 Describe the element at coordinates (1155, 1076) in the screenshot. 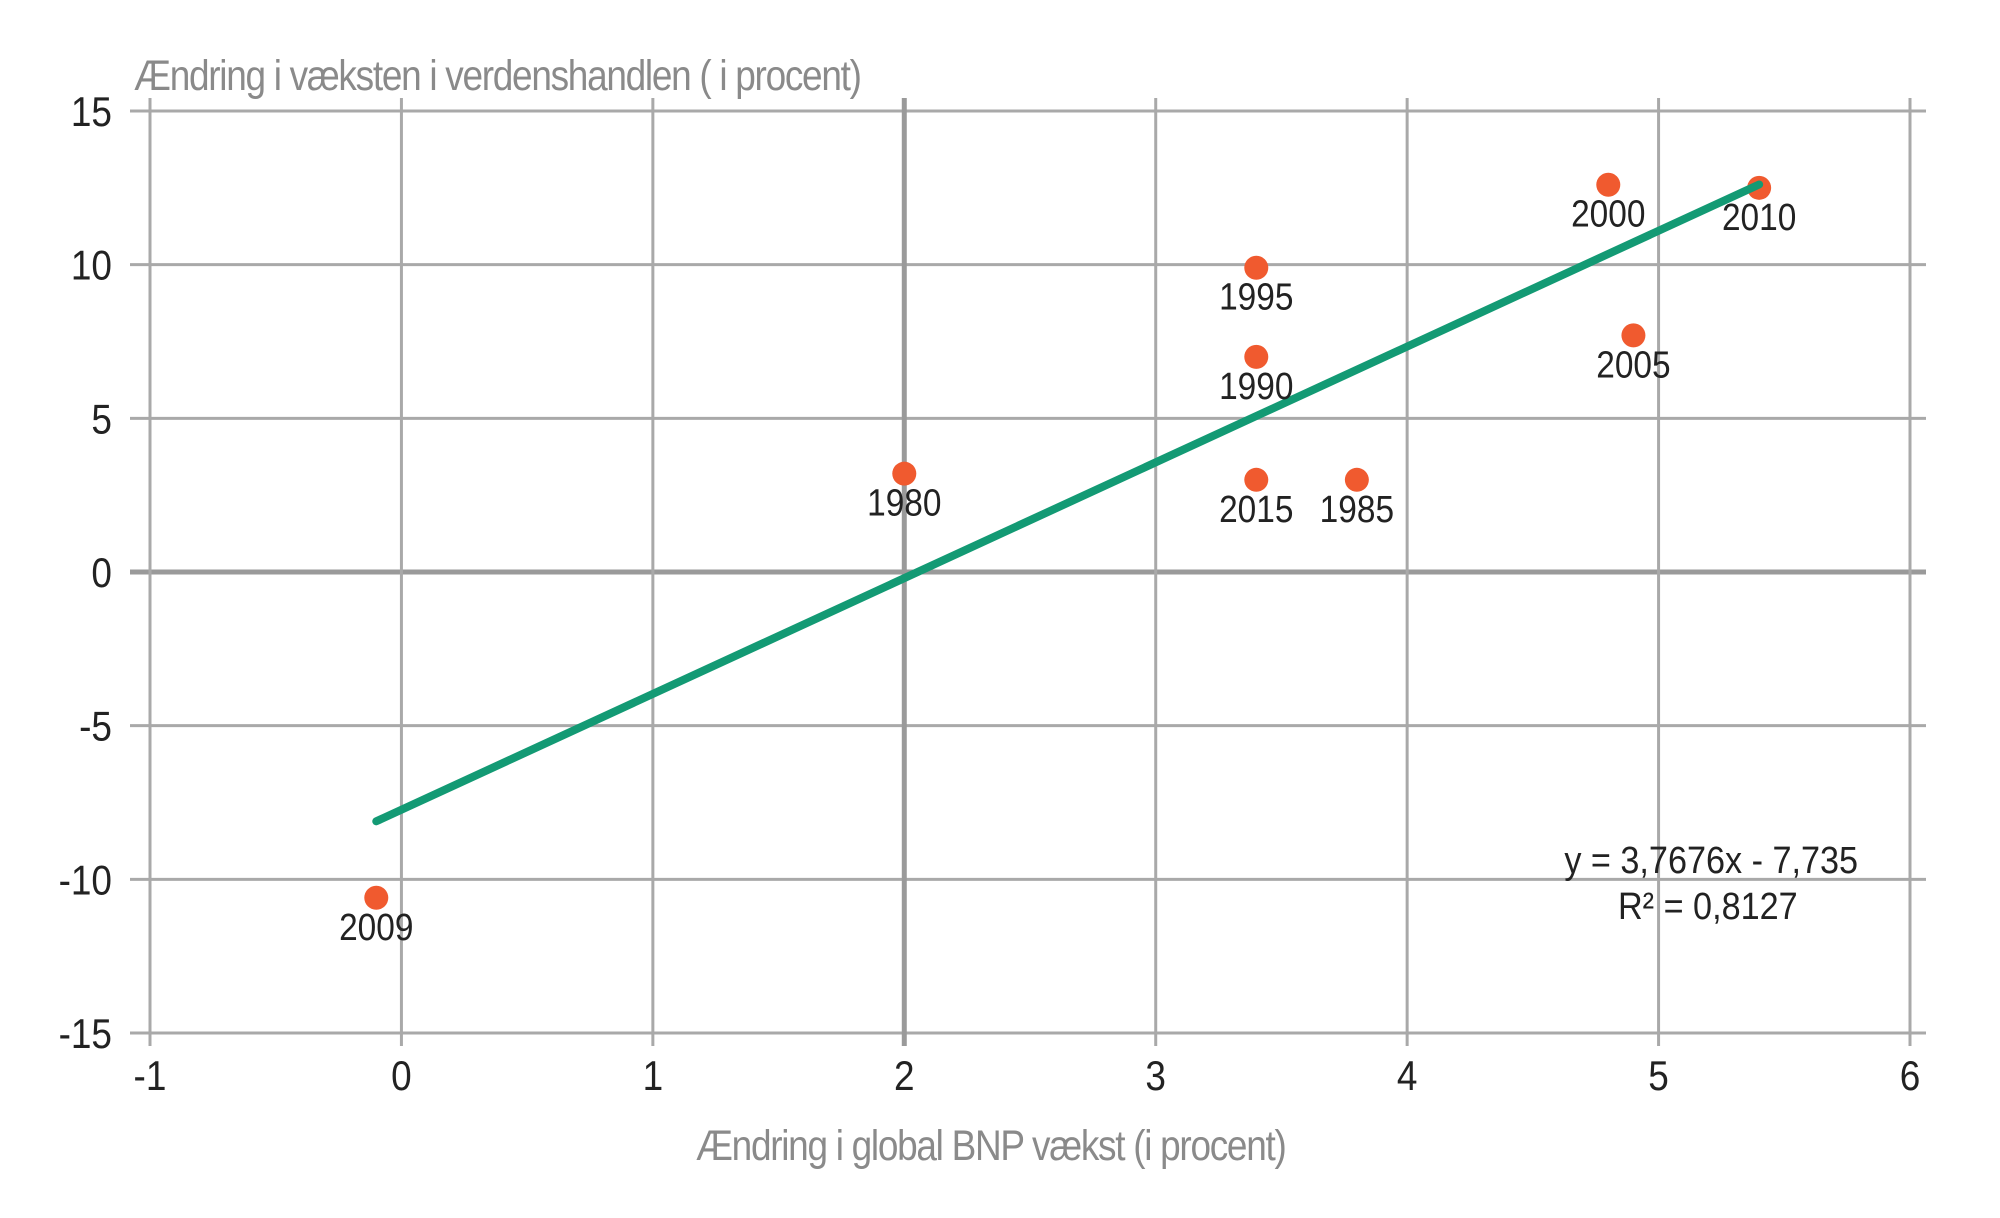

I see `x-tick-label: 3` at that location.